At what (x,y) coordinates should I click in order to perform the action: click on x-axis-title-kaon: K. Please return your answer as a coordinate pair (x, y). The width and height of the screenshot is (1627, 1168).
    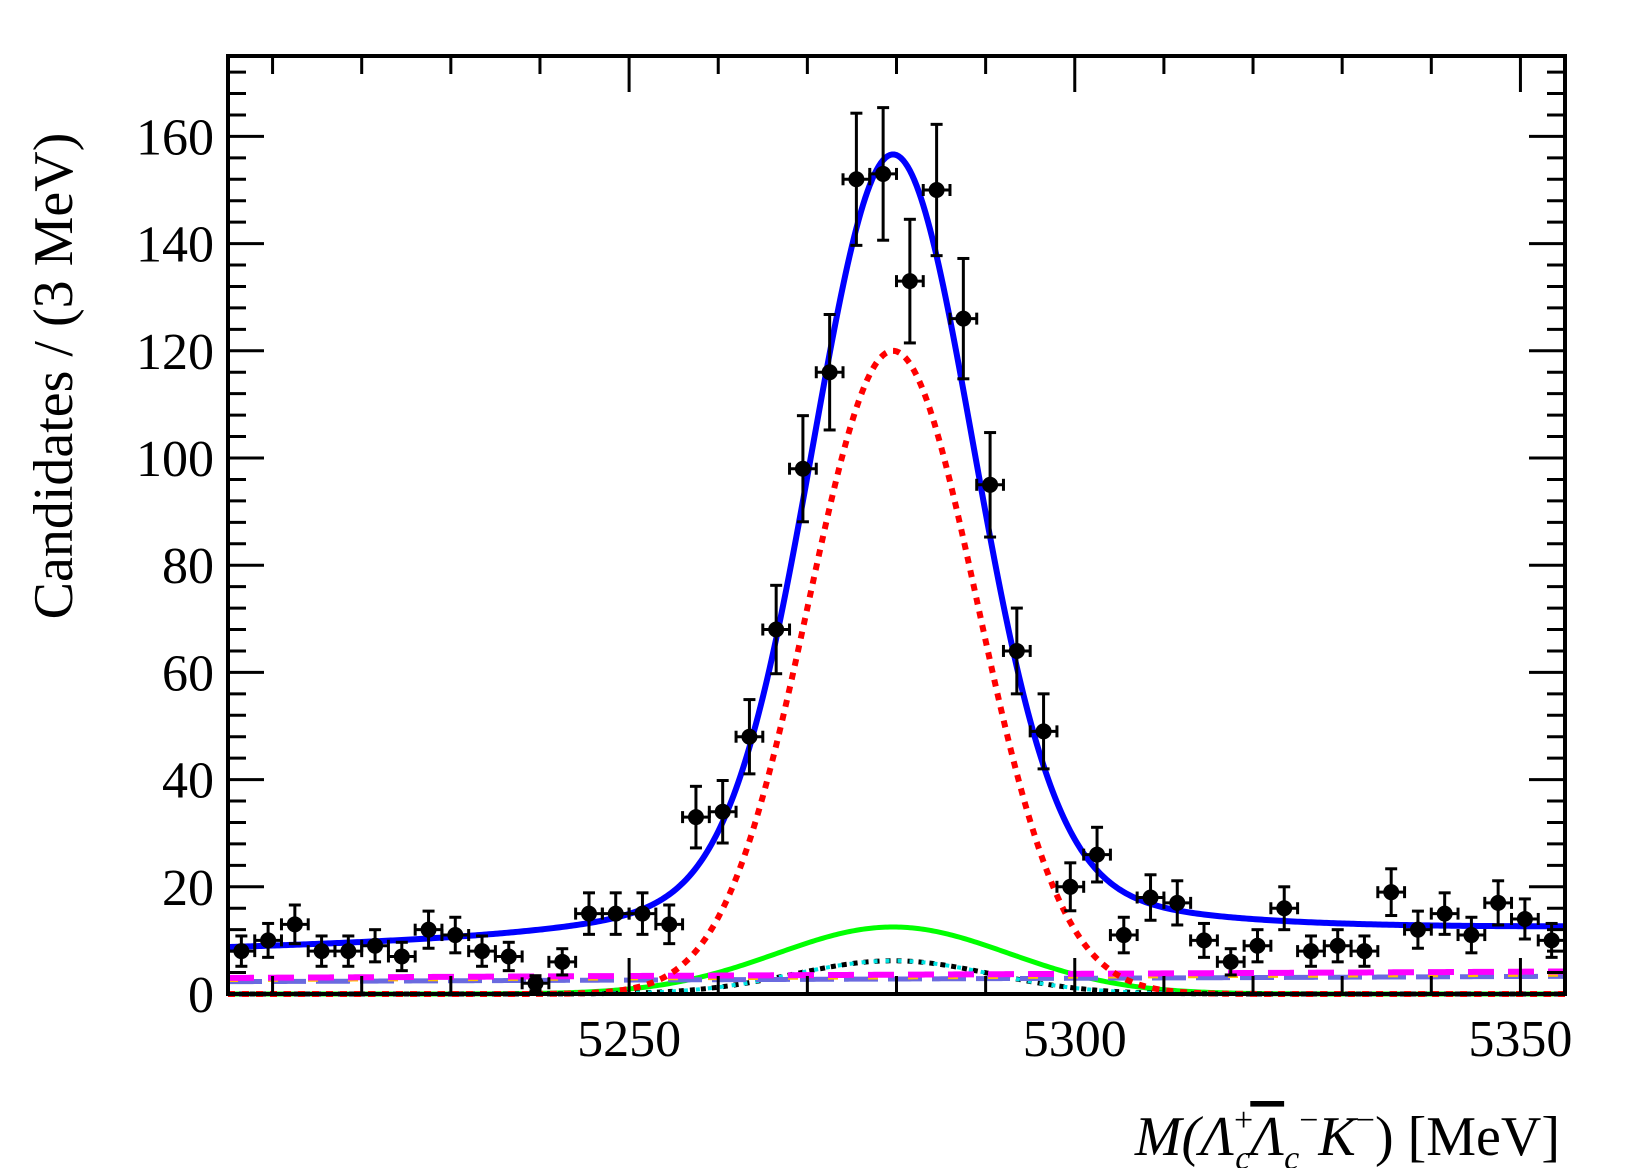
    Looking at the image, I should click on (1337, 1137).